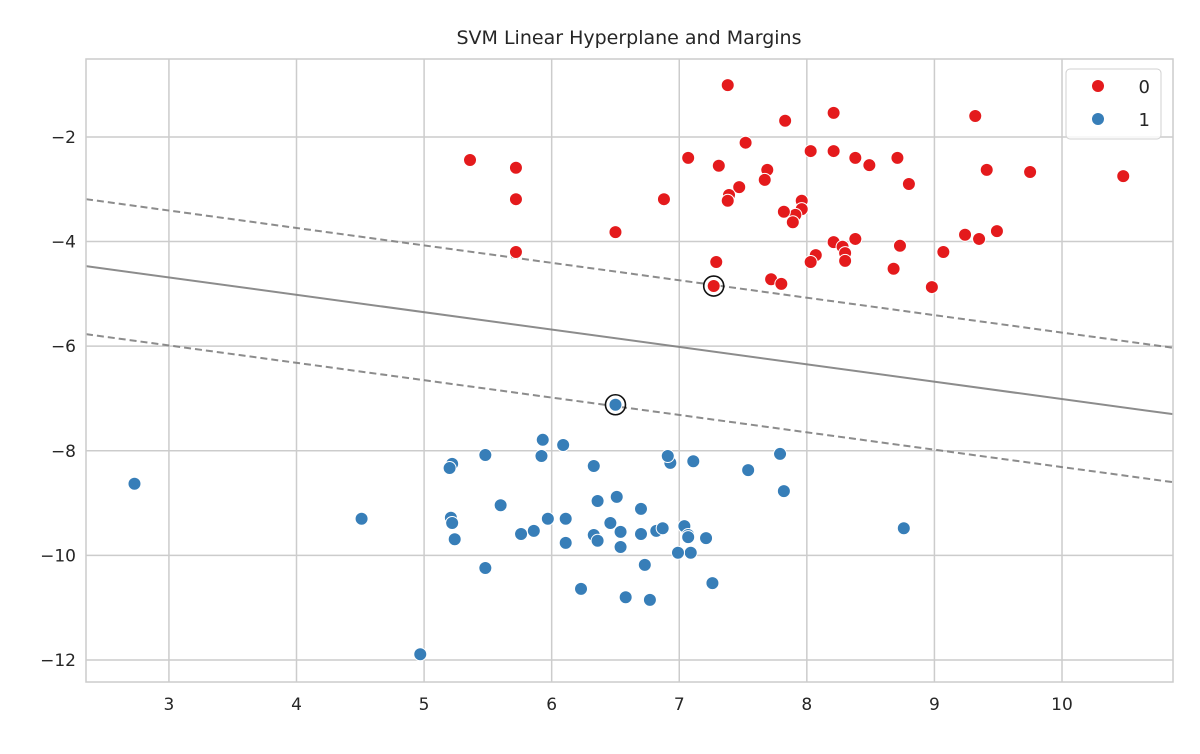 The height and width of the screenshot is (754, 1200). Describe the element at coordinates (63, 452) in the screenshot. I see `y-tick-label: −8` at that location.